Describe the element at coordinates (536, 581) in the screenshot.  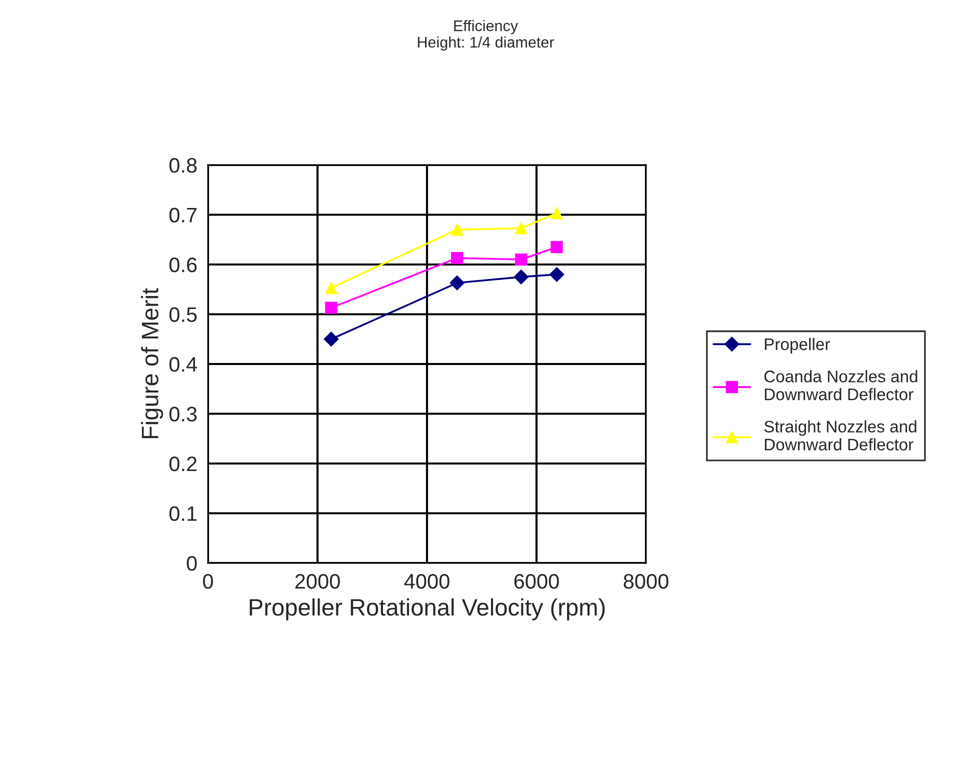
I see `x-tick-label: 6000` at that location.